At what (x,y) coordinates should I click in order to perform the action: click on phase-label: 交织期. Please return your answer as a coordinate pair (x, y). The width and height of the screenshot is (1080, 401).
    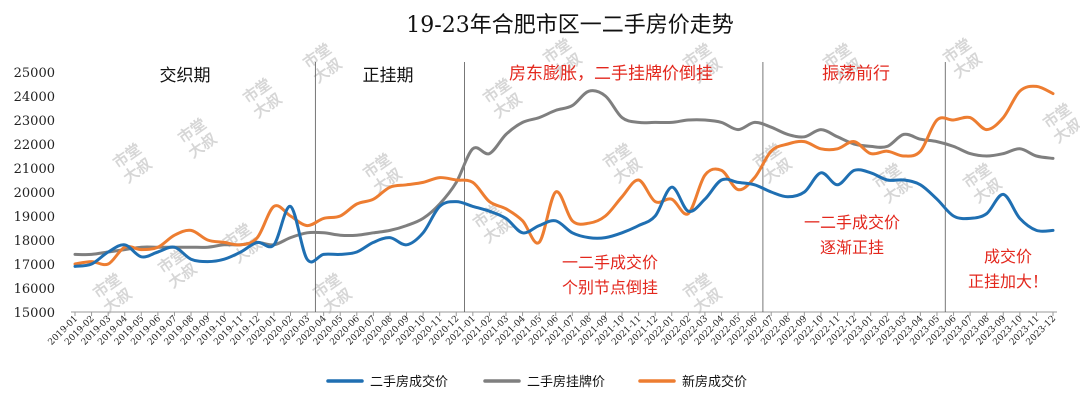
    Looking at the image, I should click on (185, 76).